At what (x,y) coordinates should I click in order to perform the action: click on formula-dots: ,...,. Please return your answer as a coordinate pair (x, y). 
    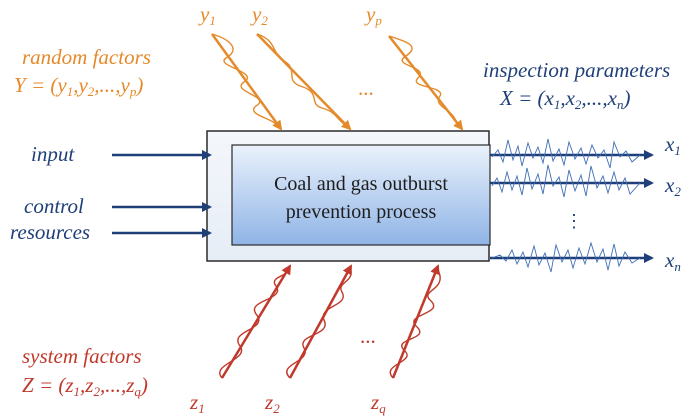
    Looking at the image, I should click on (107, 85).